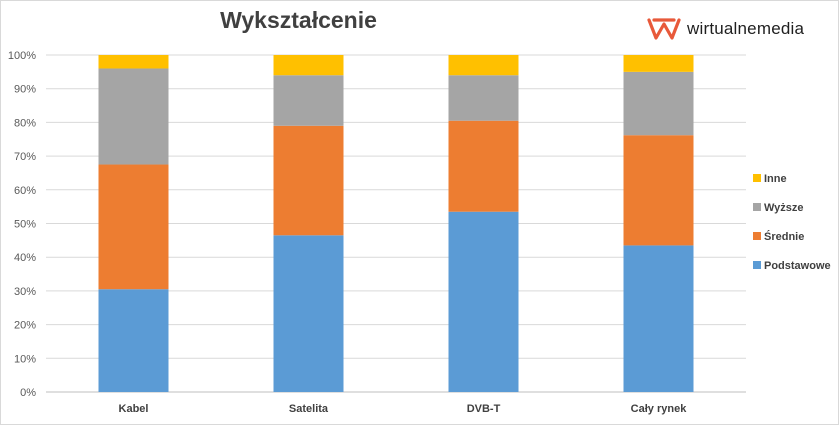  I want to click on y-tick-label: 20%, so click(25, 326).